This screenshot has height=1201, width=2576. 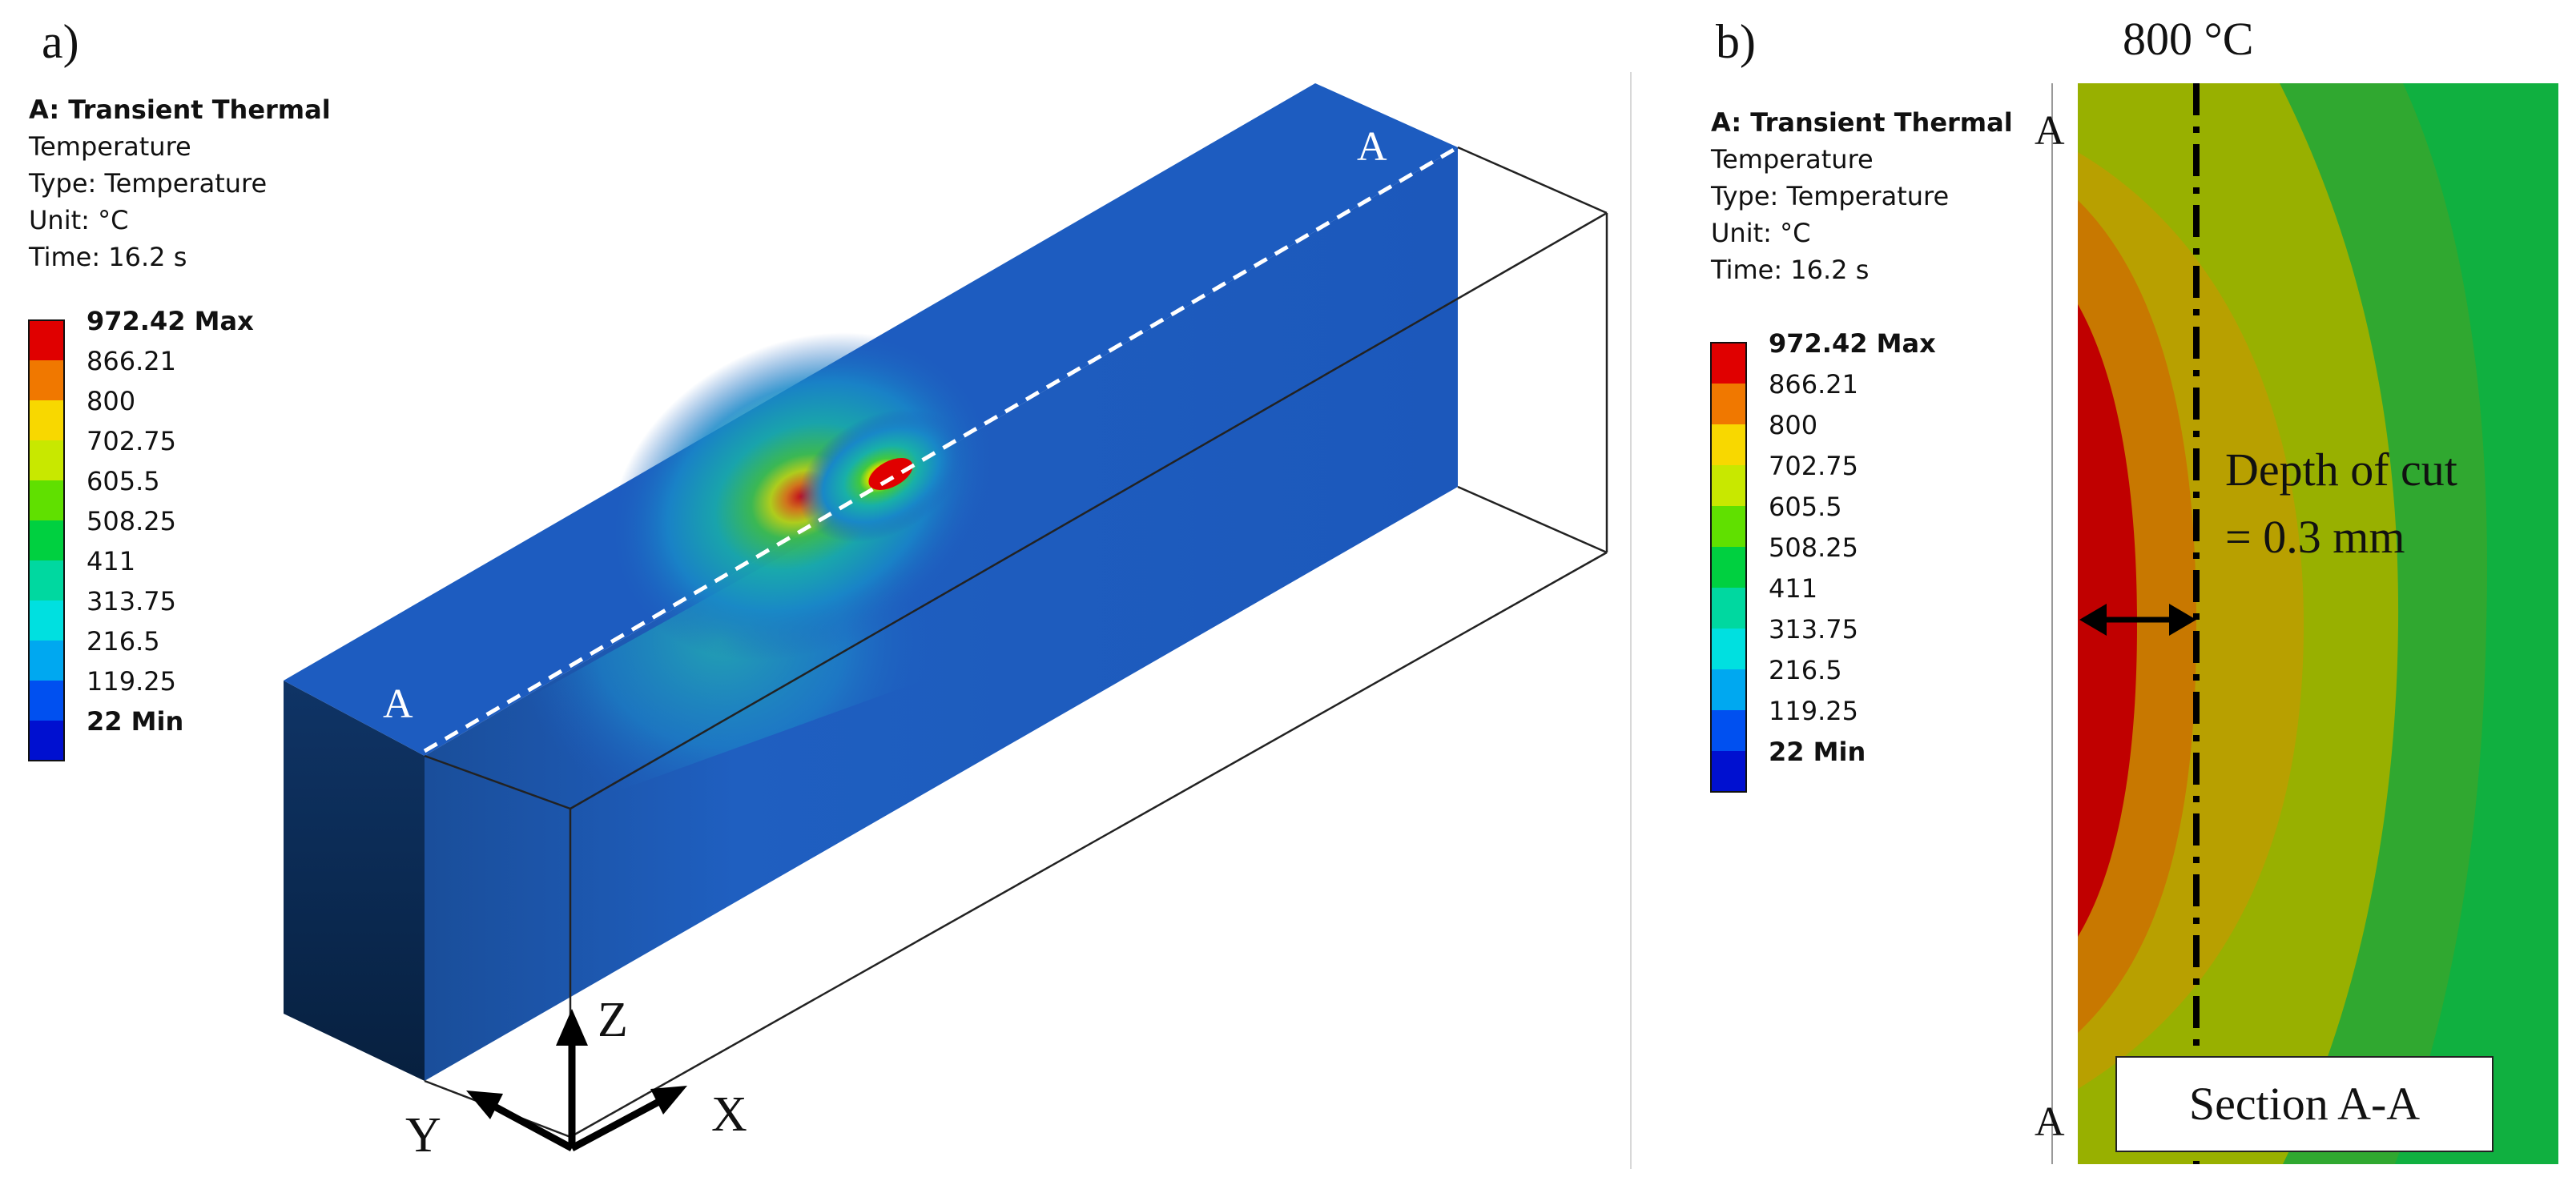 I want to click on y-arrow-icon, so click(x=485, y=1105).